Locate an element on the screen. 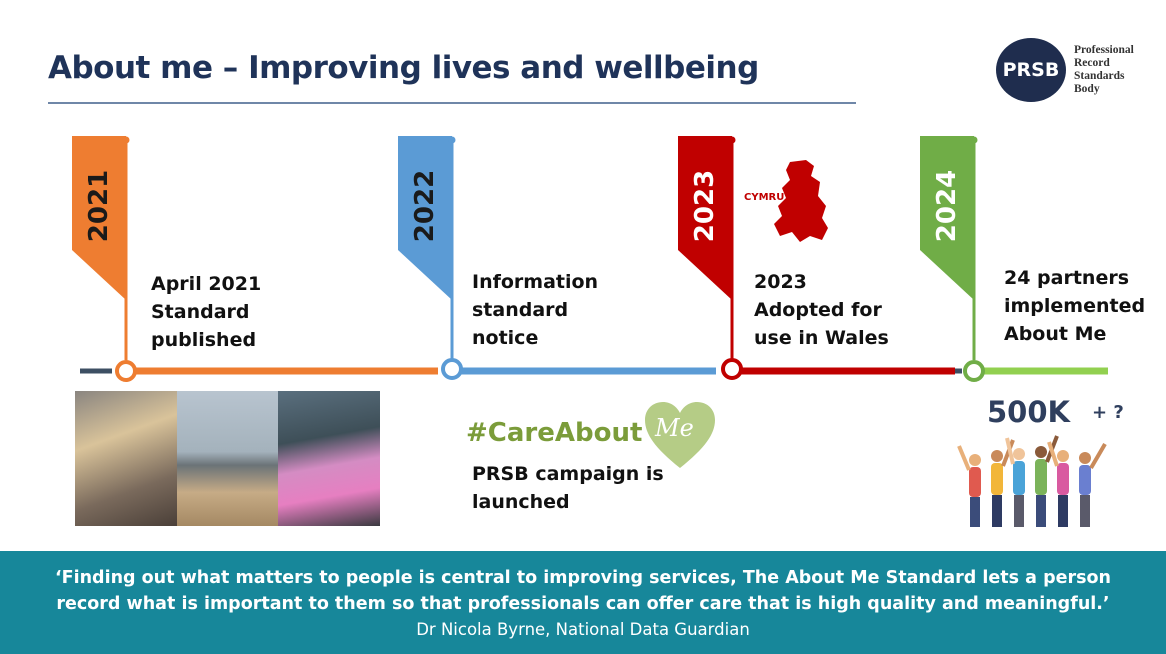 The height and width of the screenshot is (654, 1166). photo-beach is located at coordinates (227, 458).